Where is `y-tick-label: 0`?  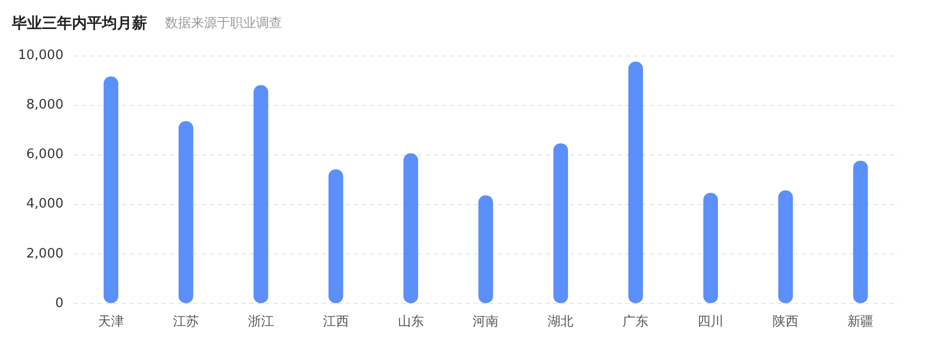 y-tick-label: 0 is located at coordinates (59, 303).